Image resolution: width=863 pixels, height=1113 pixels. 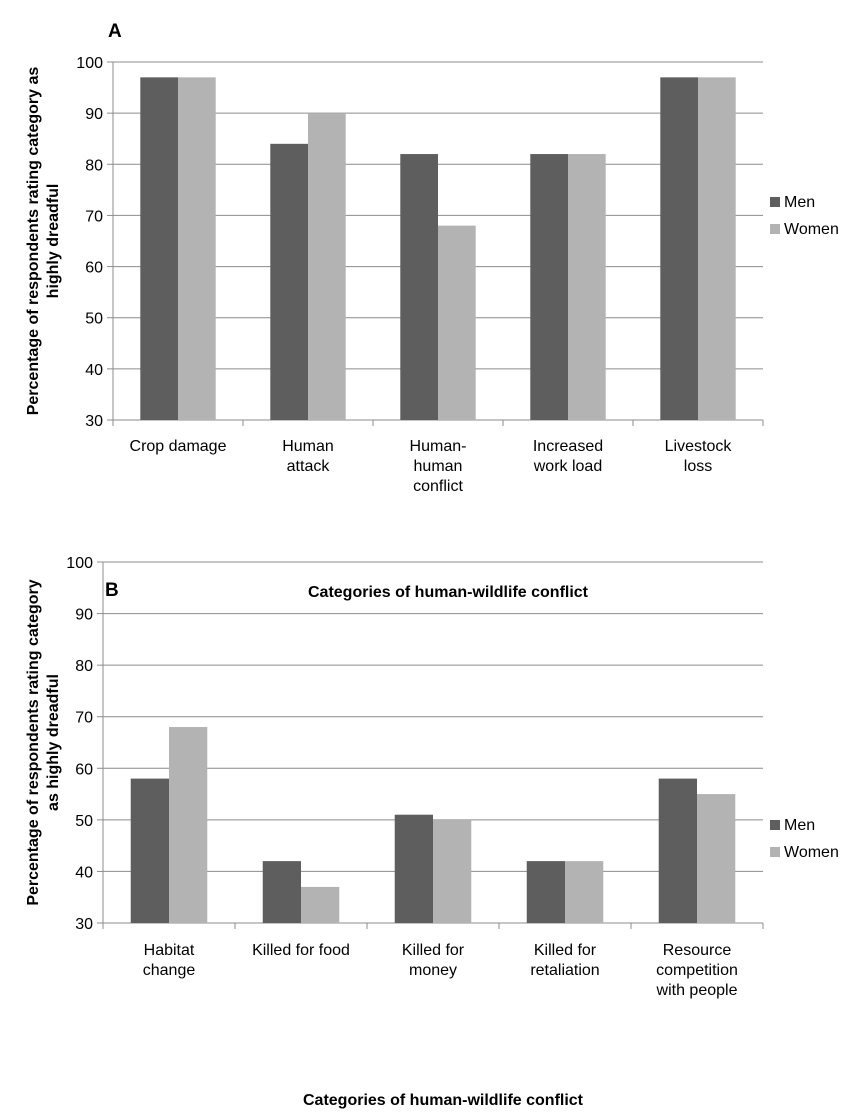 I want to click on category-label-line: work load, so click(x=567, y=466).